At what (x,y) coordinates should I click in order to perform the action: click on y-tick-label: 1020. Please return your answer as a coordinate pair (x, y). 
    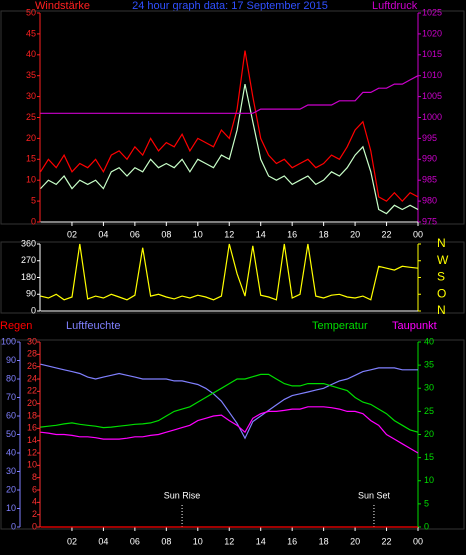
    Looking at the image, I should click on (432, 33).